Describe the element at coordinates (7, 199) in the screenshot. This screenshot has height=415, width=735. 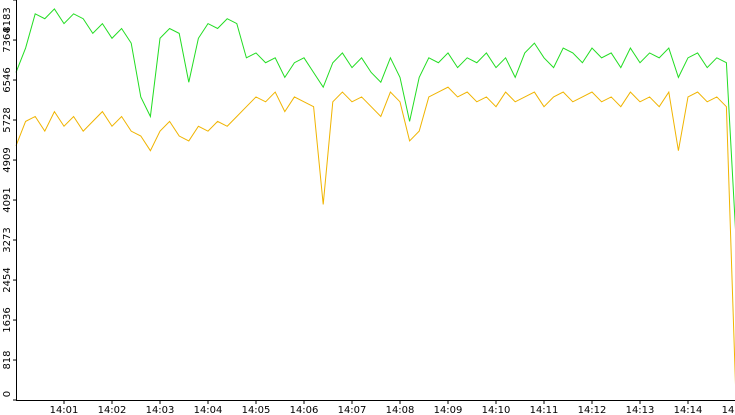
I see `y-tick-label: 4091` at that location.